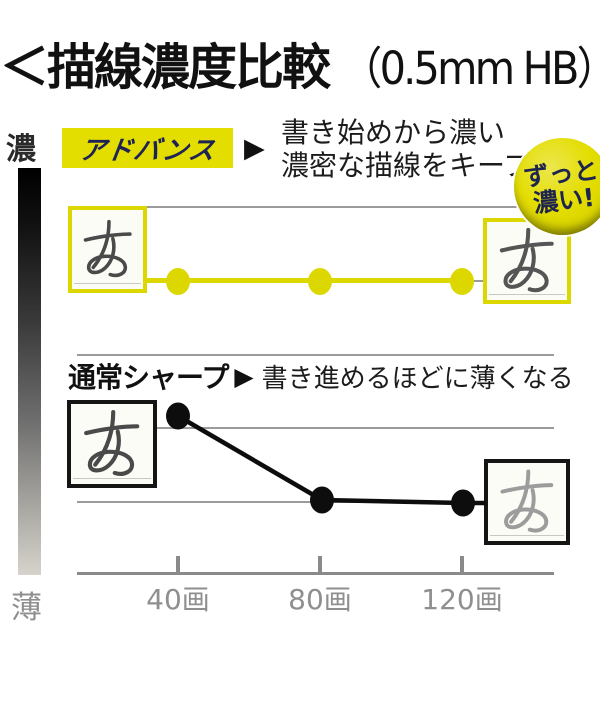 Image resolution: width=600 pixels, height=714 pixels. What do you see at coordinates (563, 200) in the screenshot?
I see `badge-line2: 濃い!` at bounding box center [563, 200].